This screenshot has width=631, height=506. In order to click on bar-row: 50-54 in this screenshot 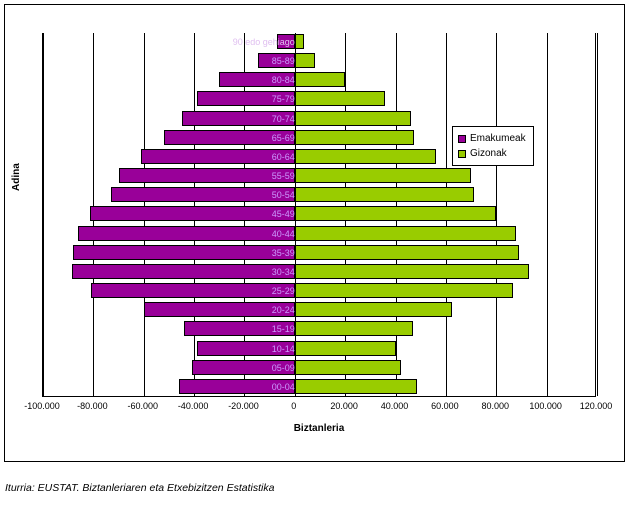, I will do `click(319, 195)`.